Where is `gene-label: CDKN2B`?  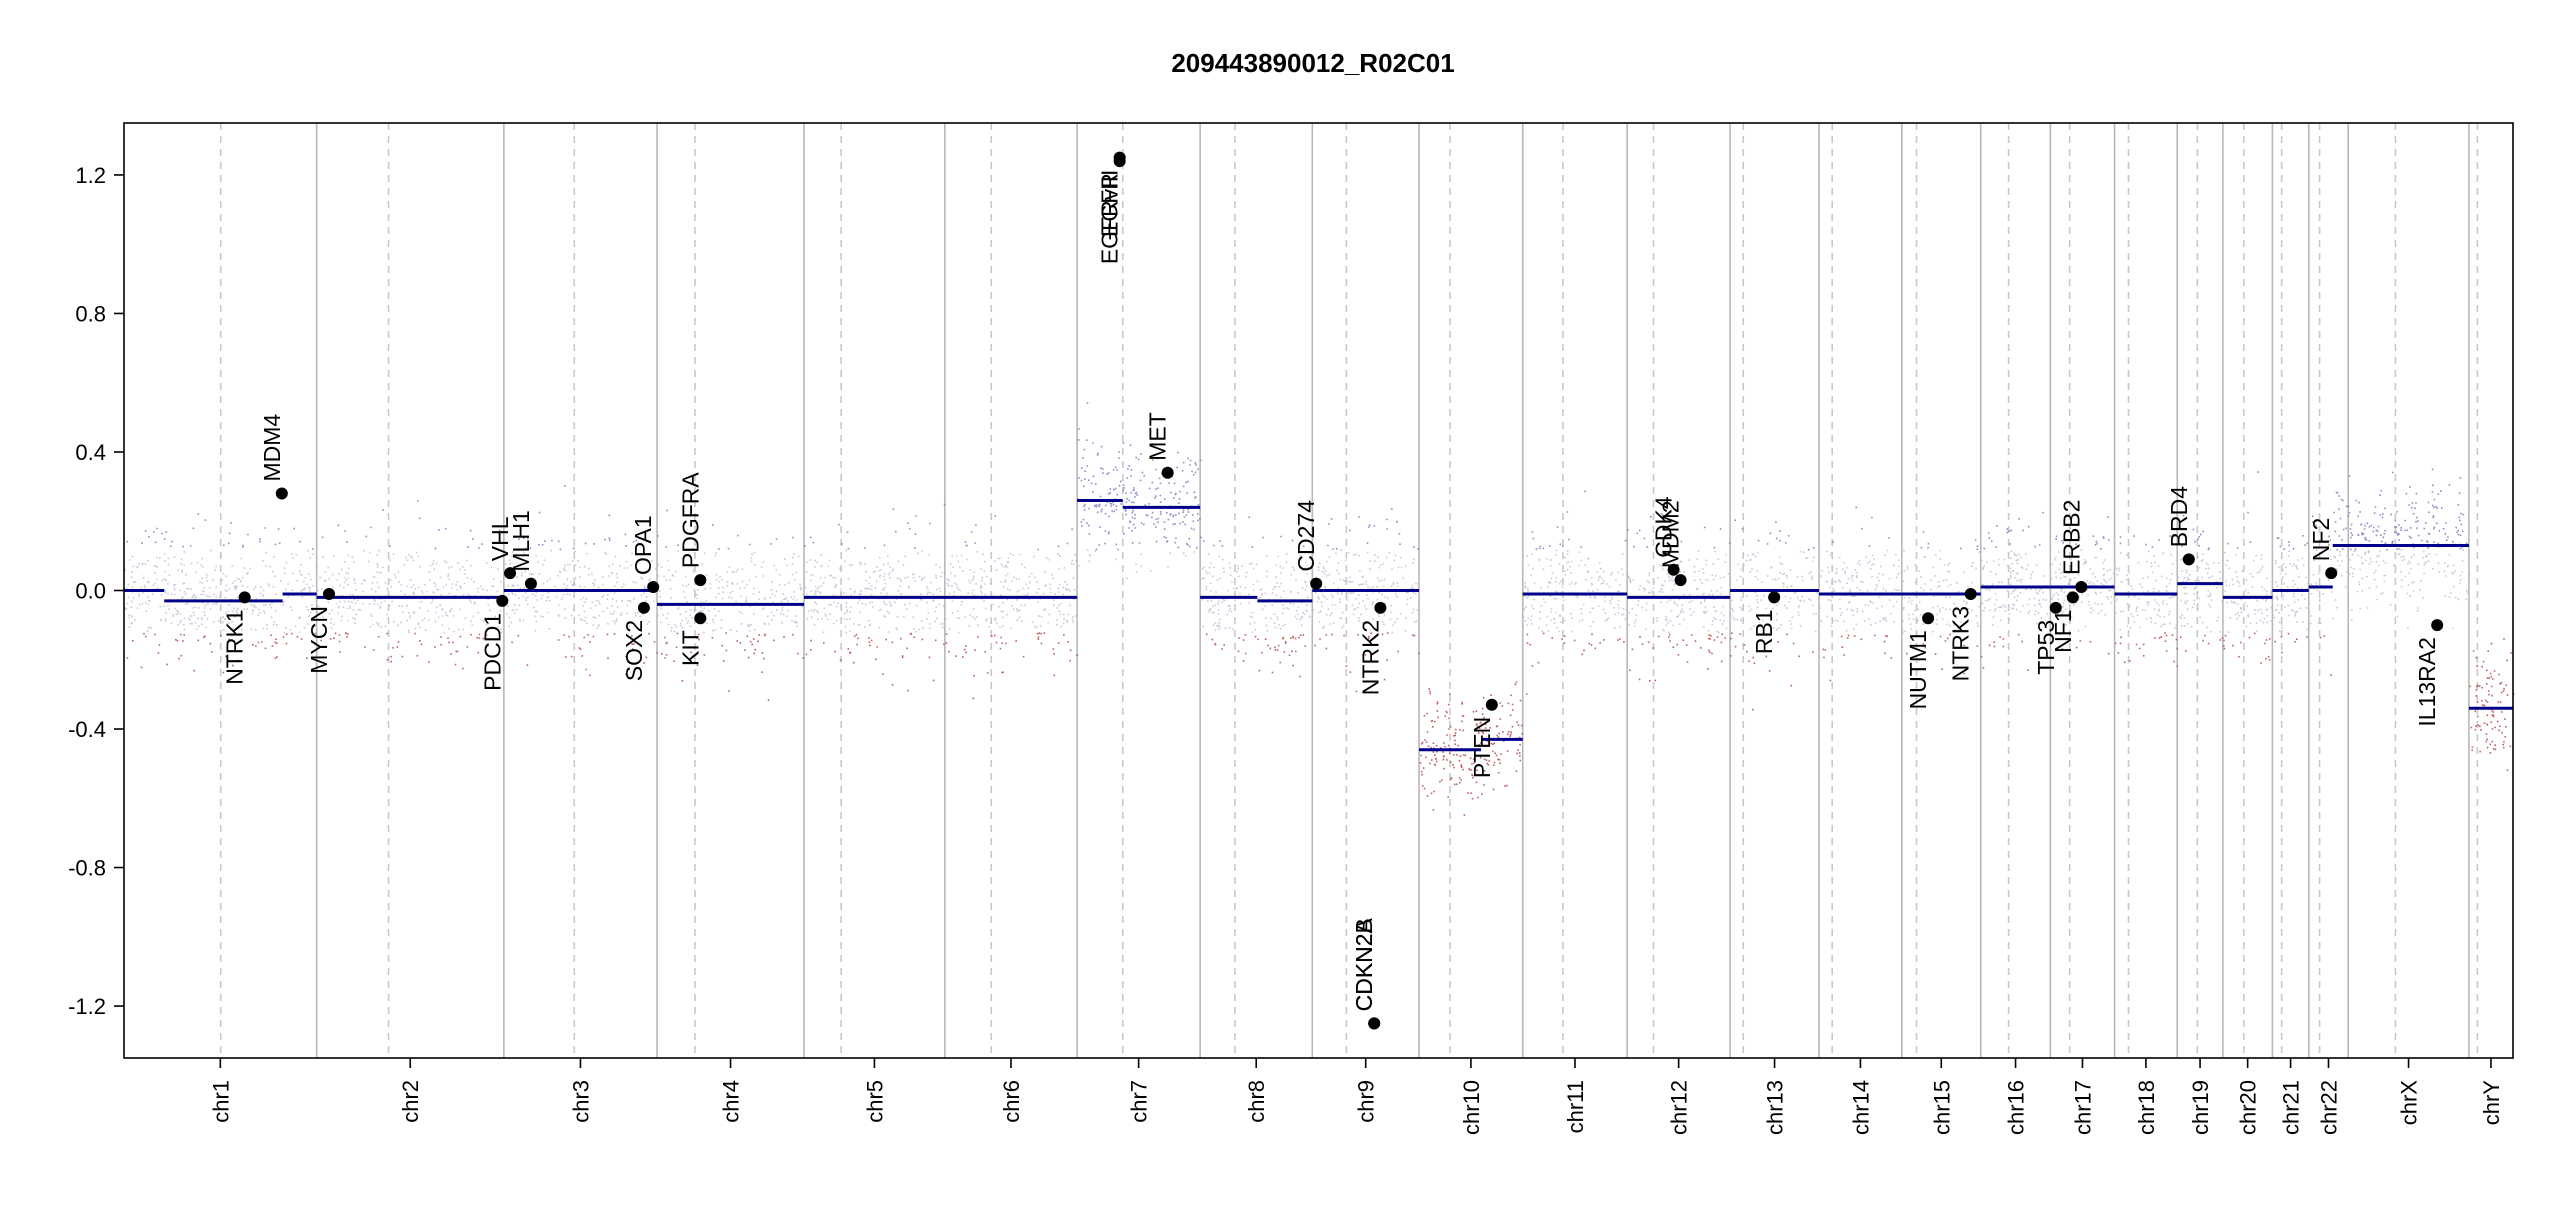 gene-label: CDKN2B is located at coordinates (1364, 964).